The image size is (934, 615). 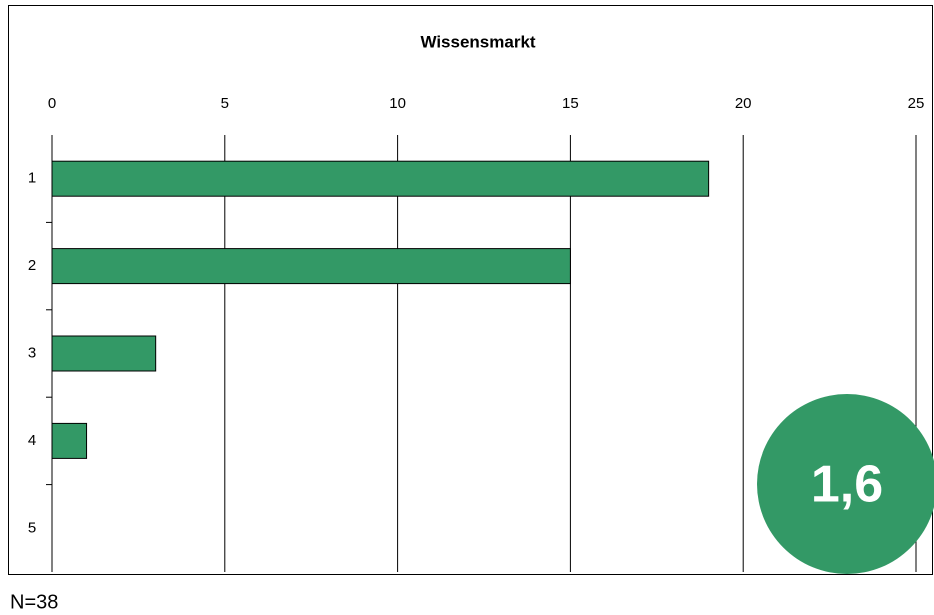 I want to click on y-tick-label: 1, so click(x=32, y=178).